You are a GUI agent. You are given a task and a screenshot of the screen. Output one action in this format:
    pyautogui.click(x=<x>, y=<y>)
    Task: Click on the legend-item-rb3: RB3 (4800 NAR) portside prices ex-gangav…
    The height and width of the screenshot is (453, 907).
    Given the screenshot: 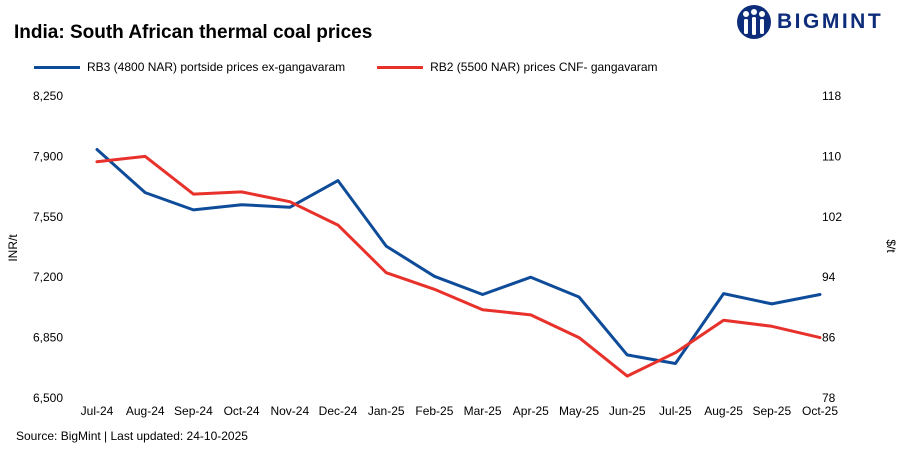 What is the action you would take?
    pyautogui.click(x=189, y=67)
    